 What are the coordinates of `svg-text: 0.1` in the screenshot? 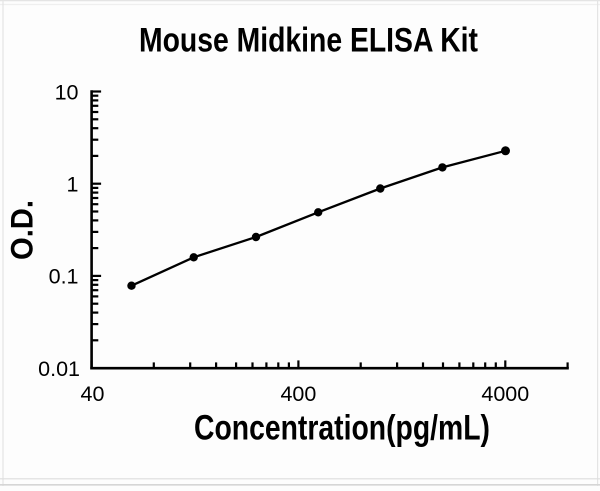 It's located at (64, 277).